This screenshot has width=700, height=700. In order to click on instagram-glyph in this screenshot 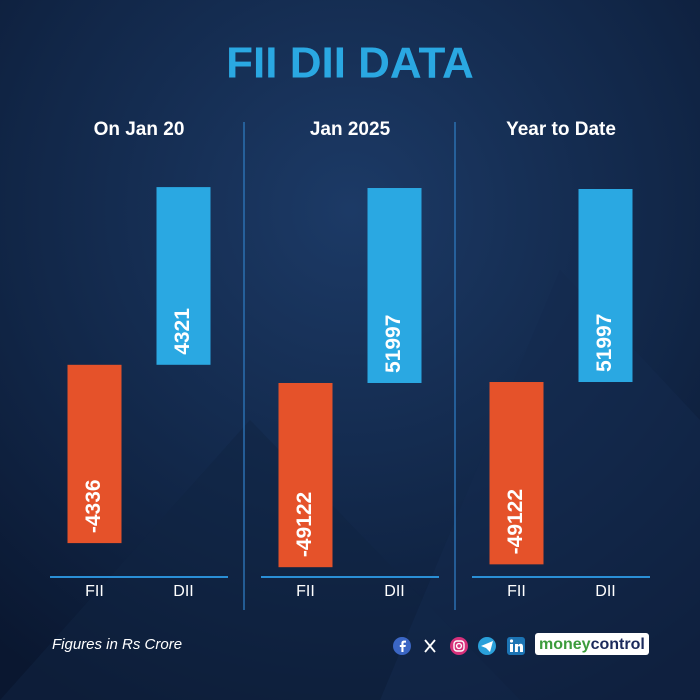, I will do `click(459, 646)`.